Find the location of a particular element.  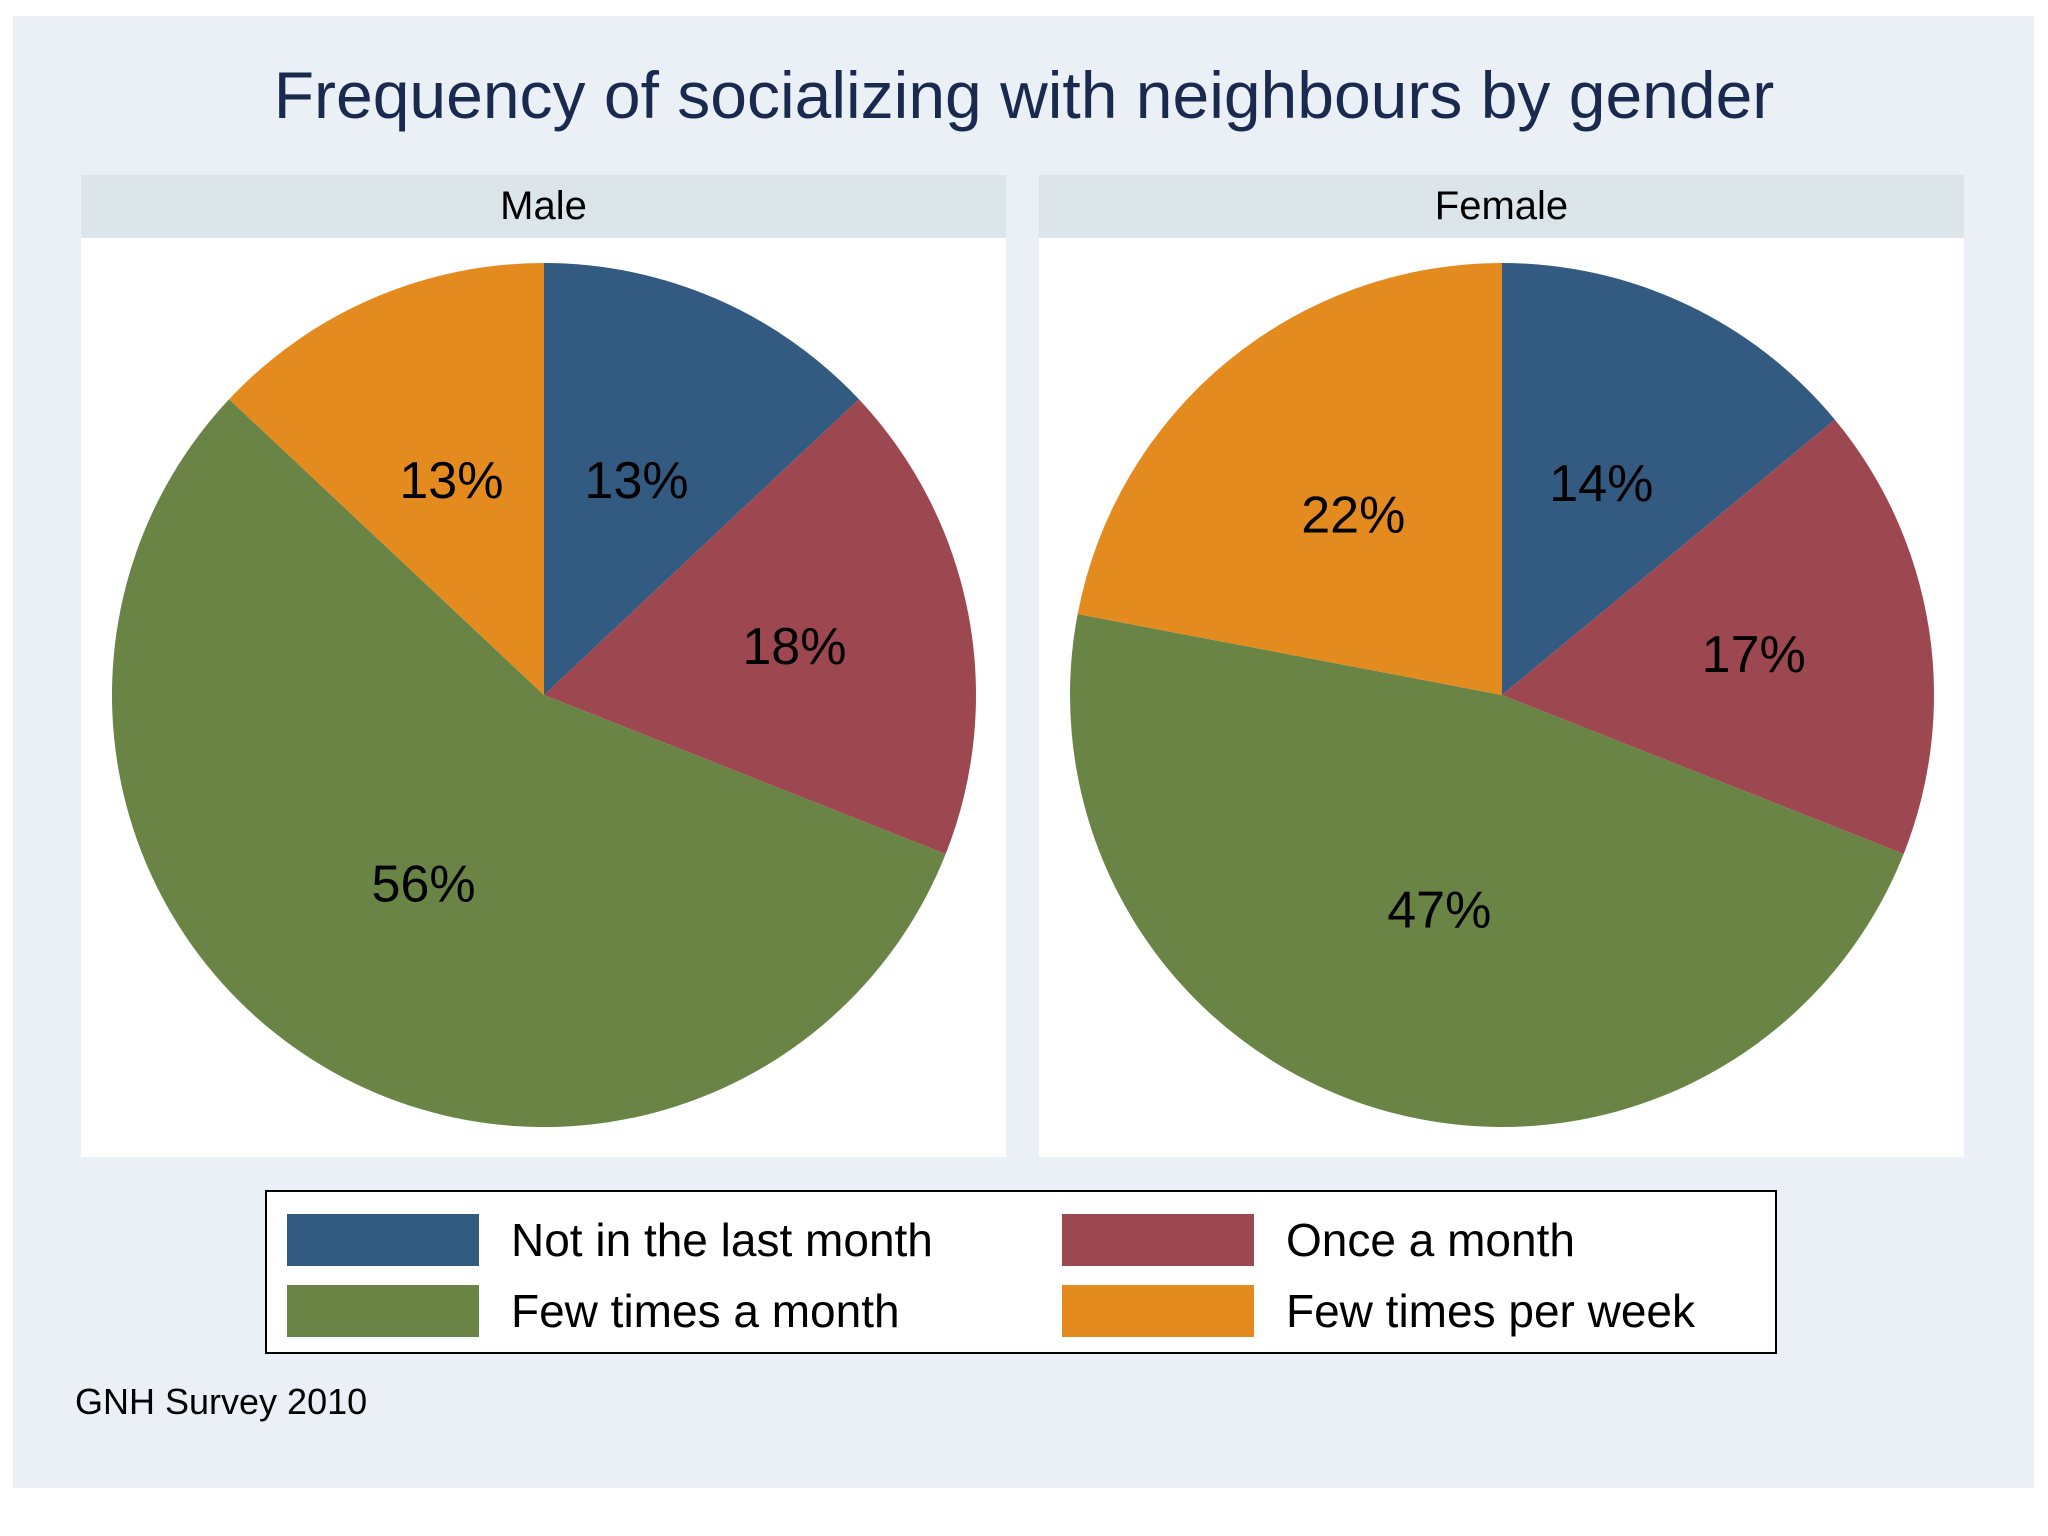

pie-label-male-few-times-a-month: 56% is located at coordinates (424, 885).